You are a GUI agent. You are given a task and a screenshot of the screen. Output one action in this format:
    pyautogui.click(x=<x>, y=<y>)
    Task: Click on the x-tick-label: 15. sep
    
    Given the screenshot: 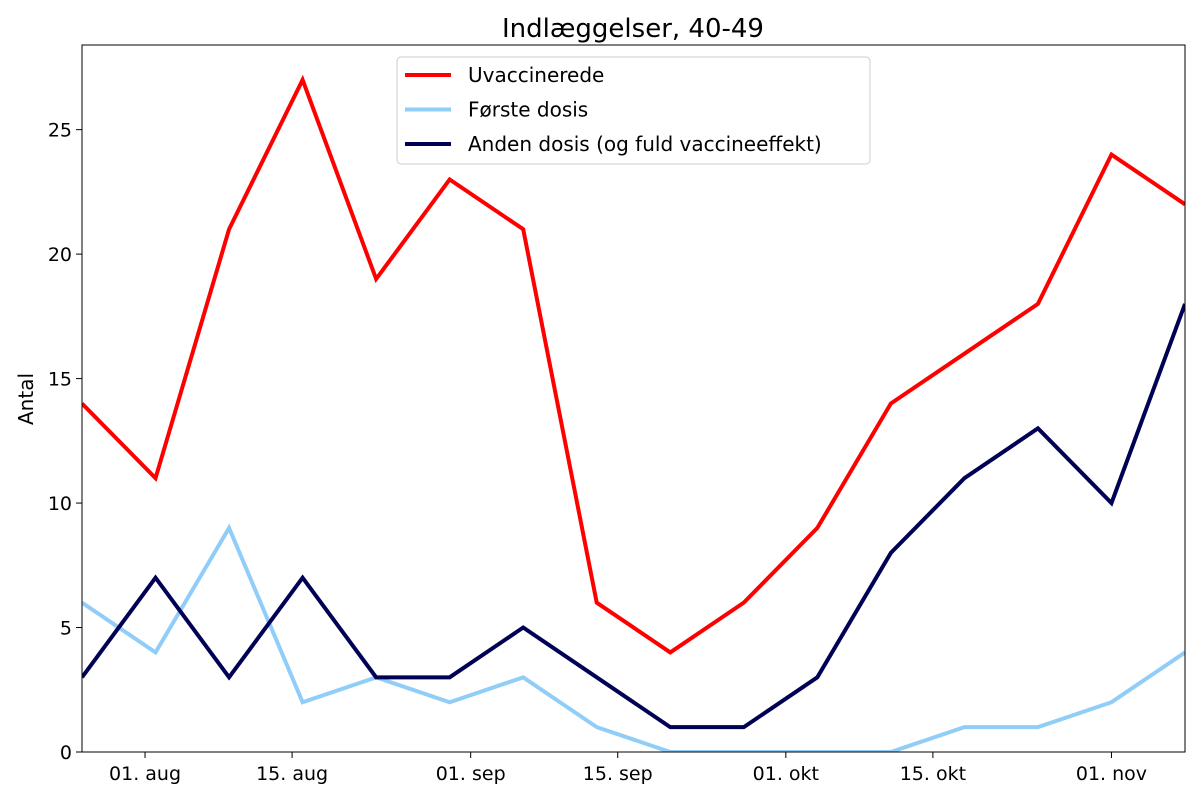 What is the action you would take?
    pyautogui.click(x=618, y=774)
    